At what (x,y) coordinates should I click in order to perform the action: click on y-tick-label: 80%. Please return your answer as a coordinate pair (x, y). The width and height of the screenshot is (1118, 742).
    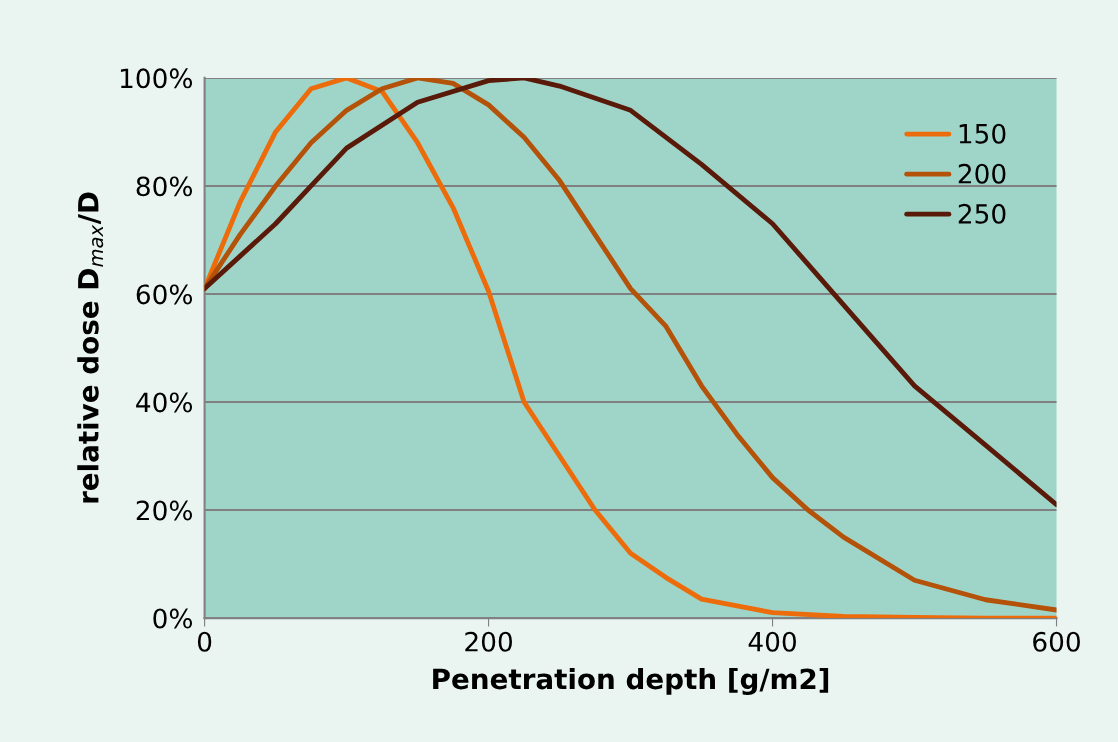
    Looking at the image, I should click on (164, 186).